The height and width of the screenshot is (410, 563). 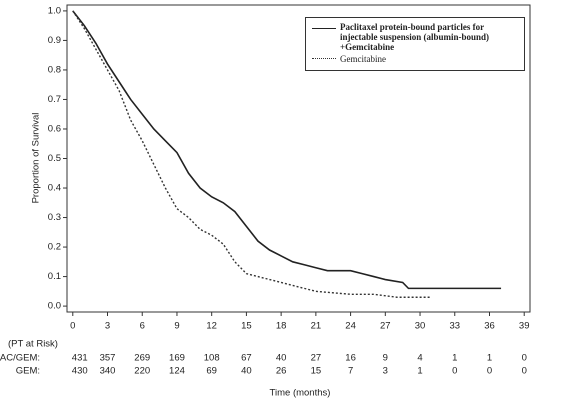 I want to click on y-tick-label: 1.0, so click(x=54, y=10).